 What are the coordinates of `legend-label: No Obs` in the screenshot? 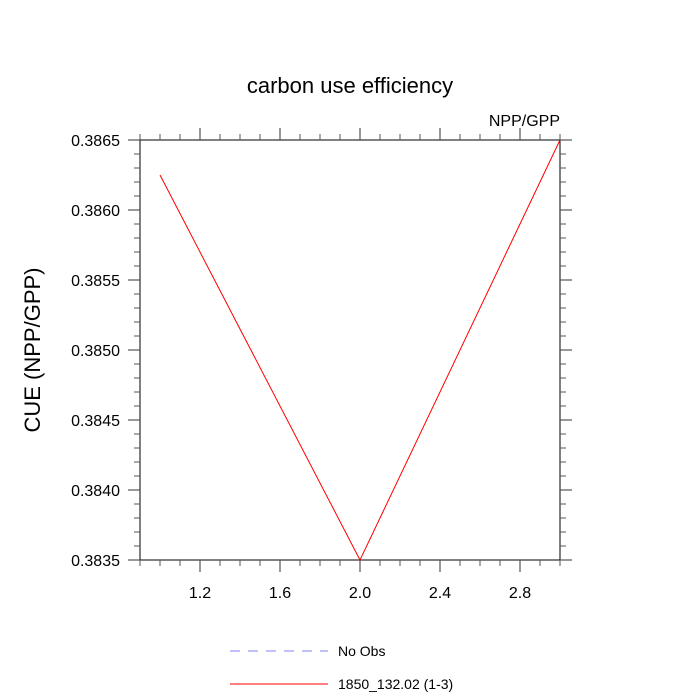 It's located at (361, 651).